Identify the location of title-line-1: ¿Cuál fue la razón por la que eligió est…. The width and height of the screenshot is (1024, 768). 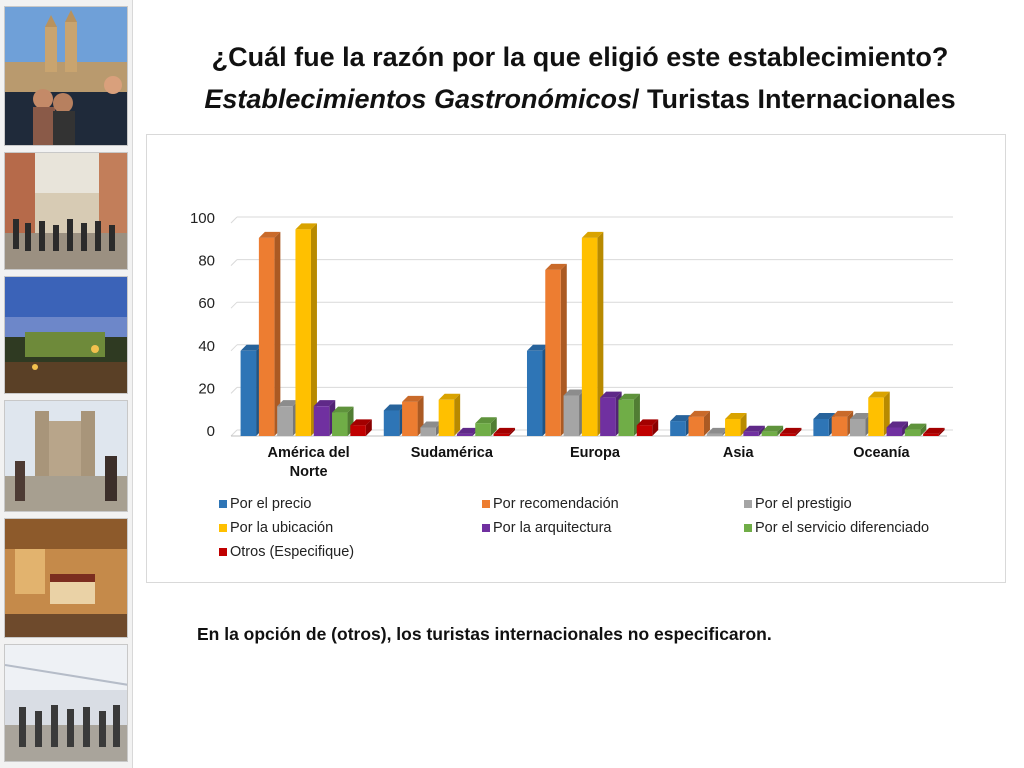
(580, 57).